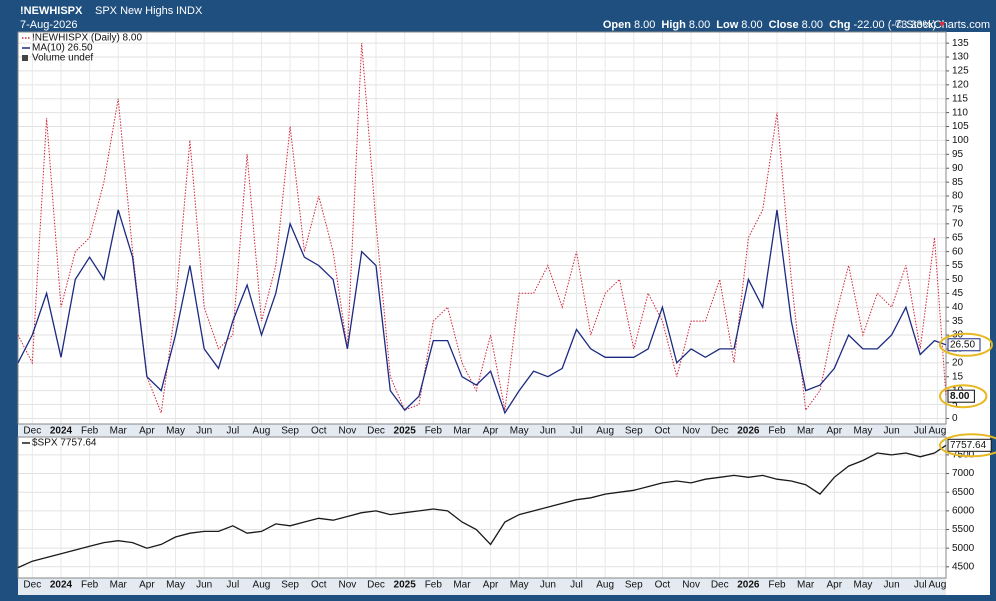 The width and height of the screenshot is (996, 601). What do you see at coordinates (963, 473) in the screenshot?
I see `y-tick-label: 7000` at bounding box center [963, 473].